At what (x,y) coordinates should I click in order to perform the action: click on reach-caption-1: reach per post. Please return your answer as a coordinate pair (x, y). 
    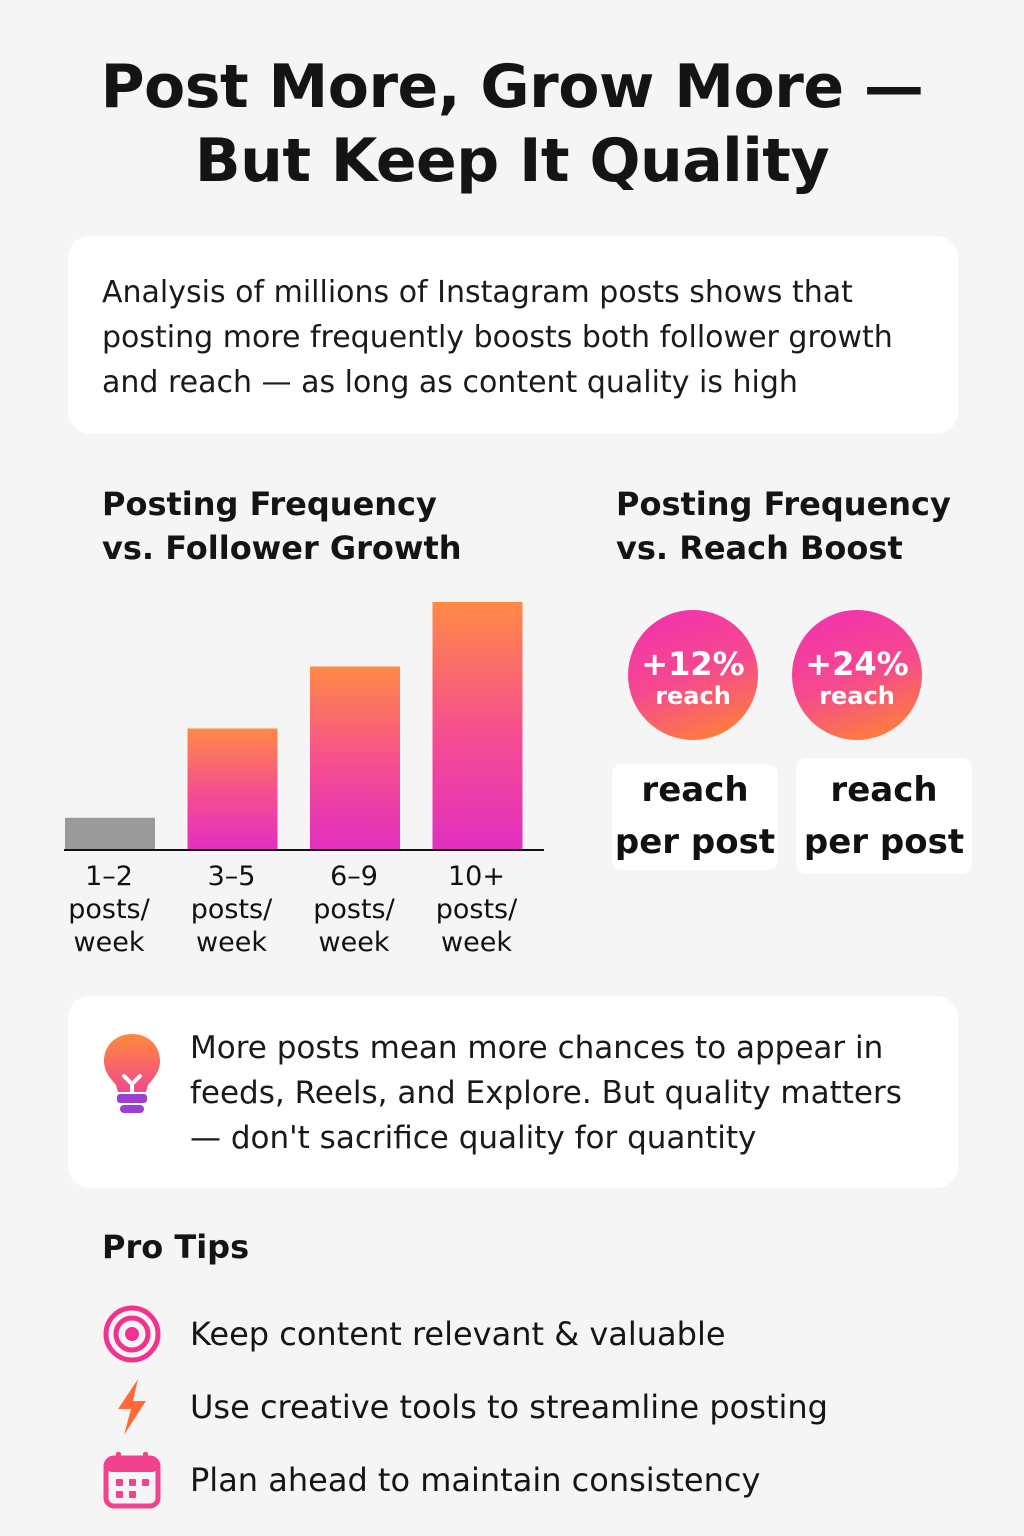
    Looking at the image, I should click on (695, 817).